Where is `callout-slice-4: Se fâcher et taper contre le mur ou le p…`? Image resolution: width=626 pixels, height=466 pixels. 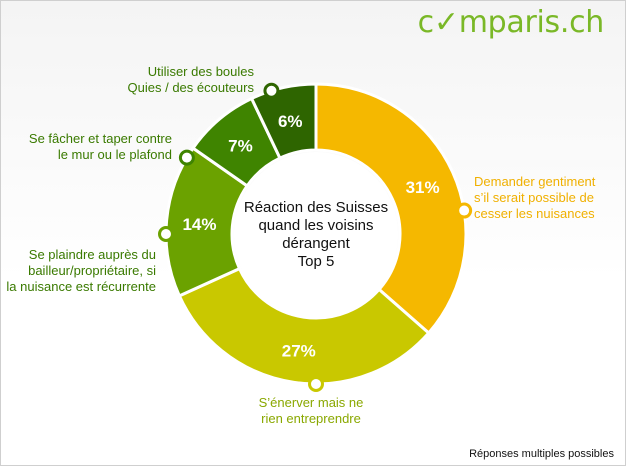
callout-slice-4: Se fâcher et taper contre le mur ou le p… is located at coordinates (91, 147).